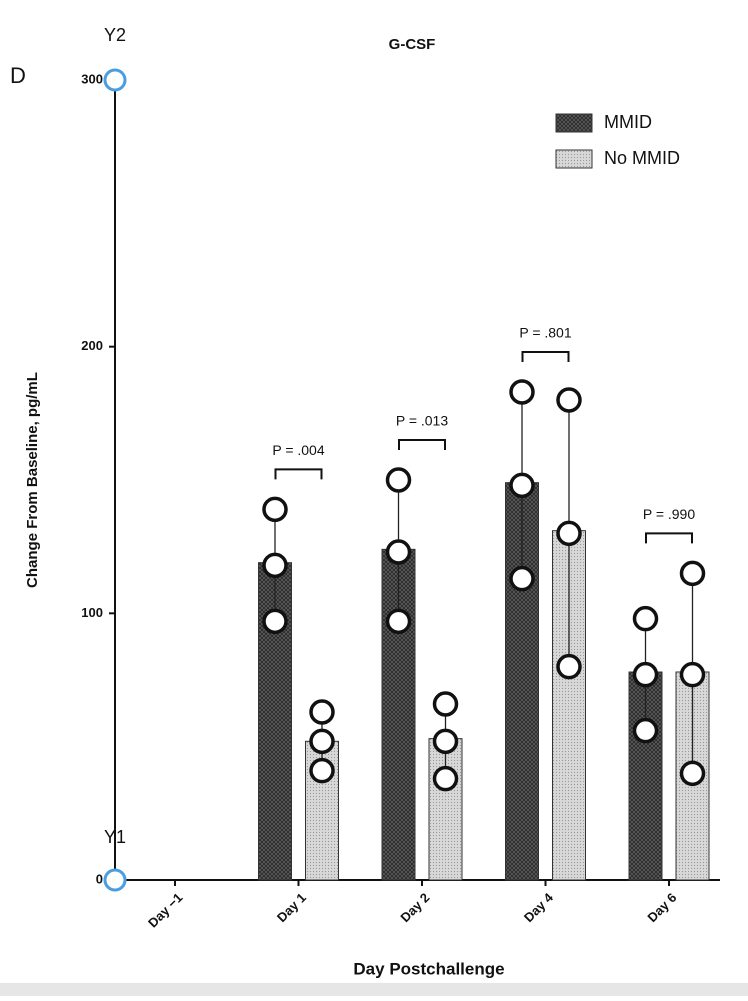 The width and height of the screenshot is (748, 1001). Describe the element at coordinates (539, 907) in the screenshot. I see `x-tick-label: Day 4` at that location.